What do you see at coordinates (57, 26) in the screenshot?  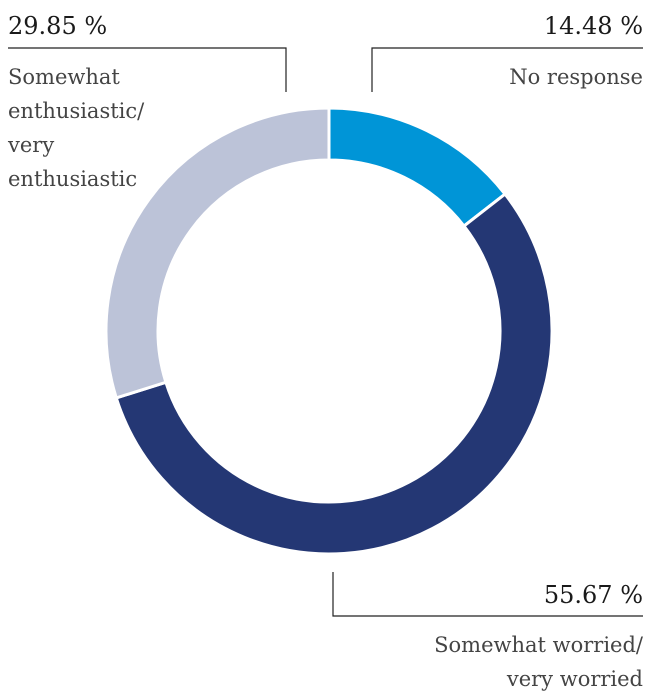 I see `value-label-enthusiastic: 29.85 %` at bounding box center [57, 26].